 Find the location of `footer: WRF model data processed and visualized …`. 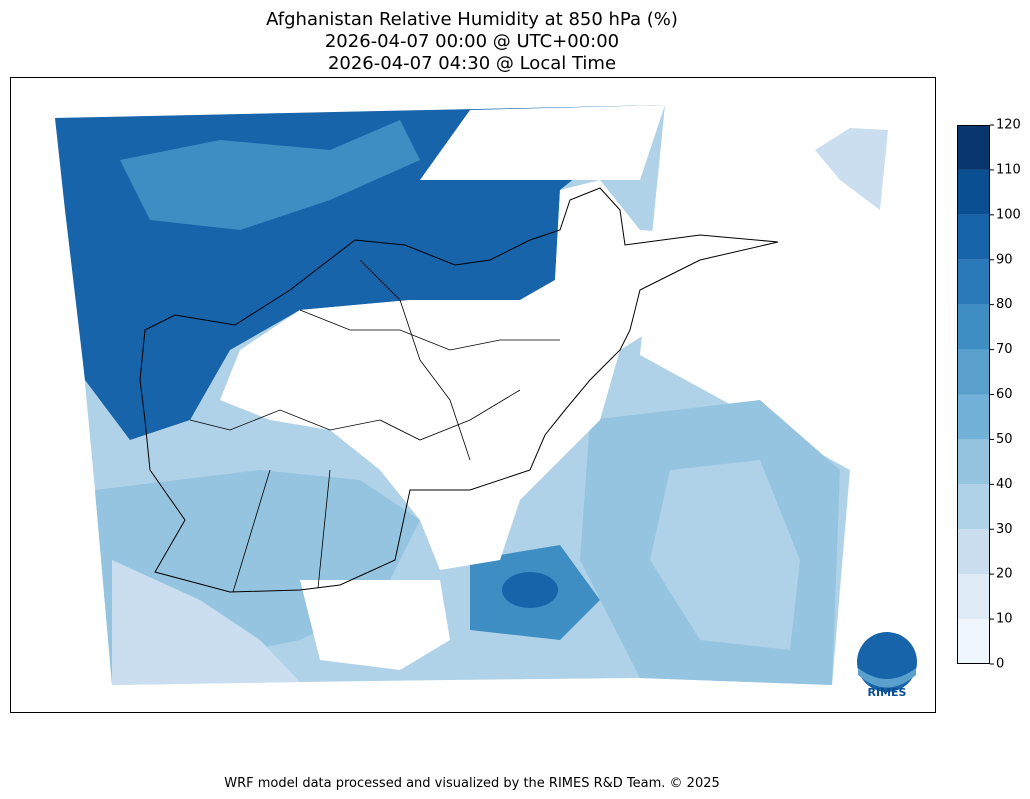

footer: WRF model data processed and visualized … is located at coordinates (472, 783).